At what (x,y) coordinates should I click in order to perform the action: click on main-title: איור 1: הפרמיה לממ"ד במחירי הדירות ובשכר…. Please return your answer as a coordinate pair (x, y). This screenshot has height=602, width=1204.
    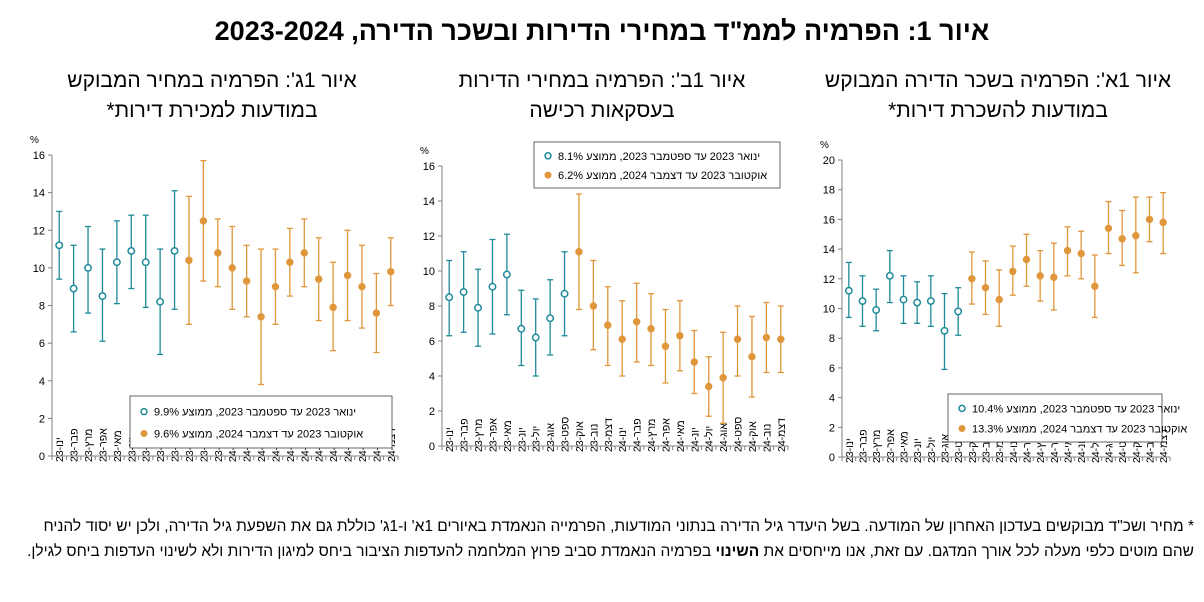
    Looking at the image, I should click on (602, 31).